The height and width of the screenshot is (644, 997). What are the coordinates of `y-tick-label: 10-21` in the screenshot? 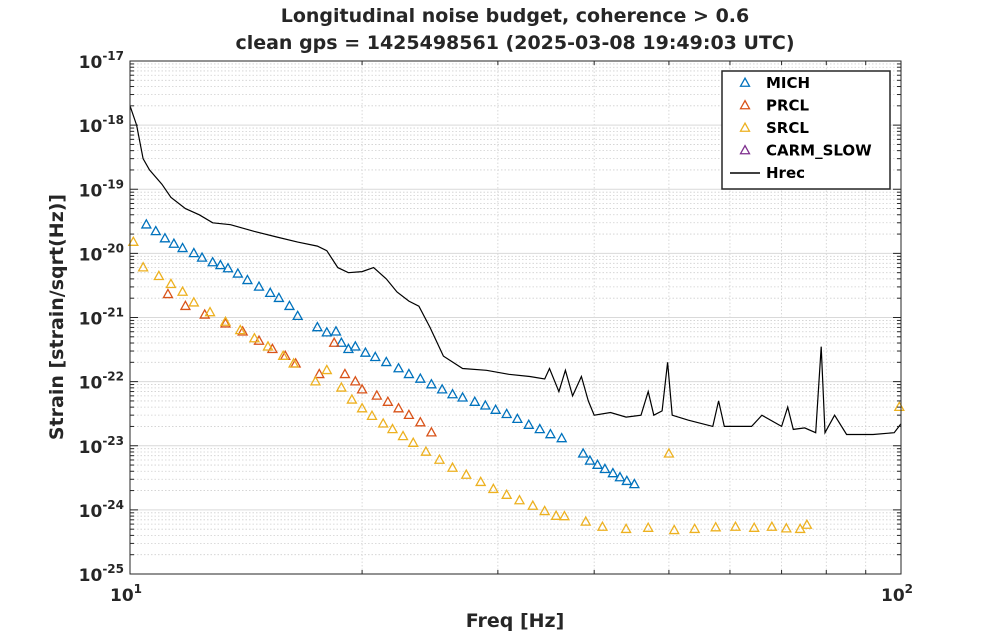 It's located at (101, 318).